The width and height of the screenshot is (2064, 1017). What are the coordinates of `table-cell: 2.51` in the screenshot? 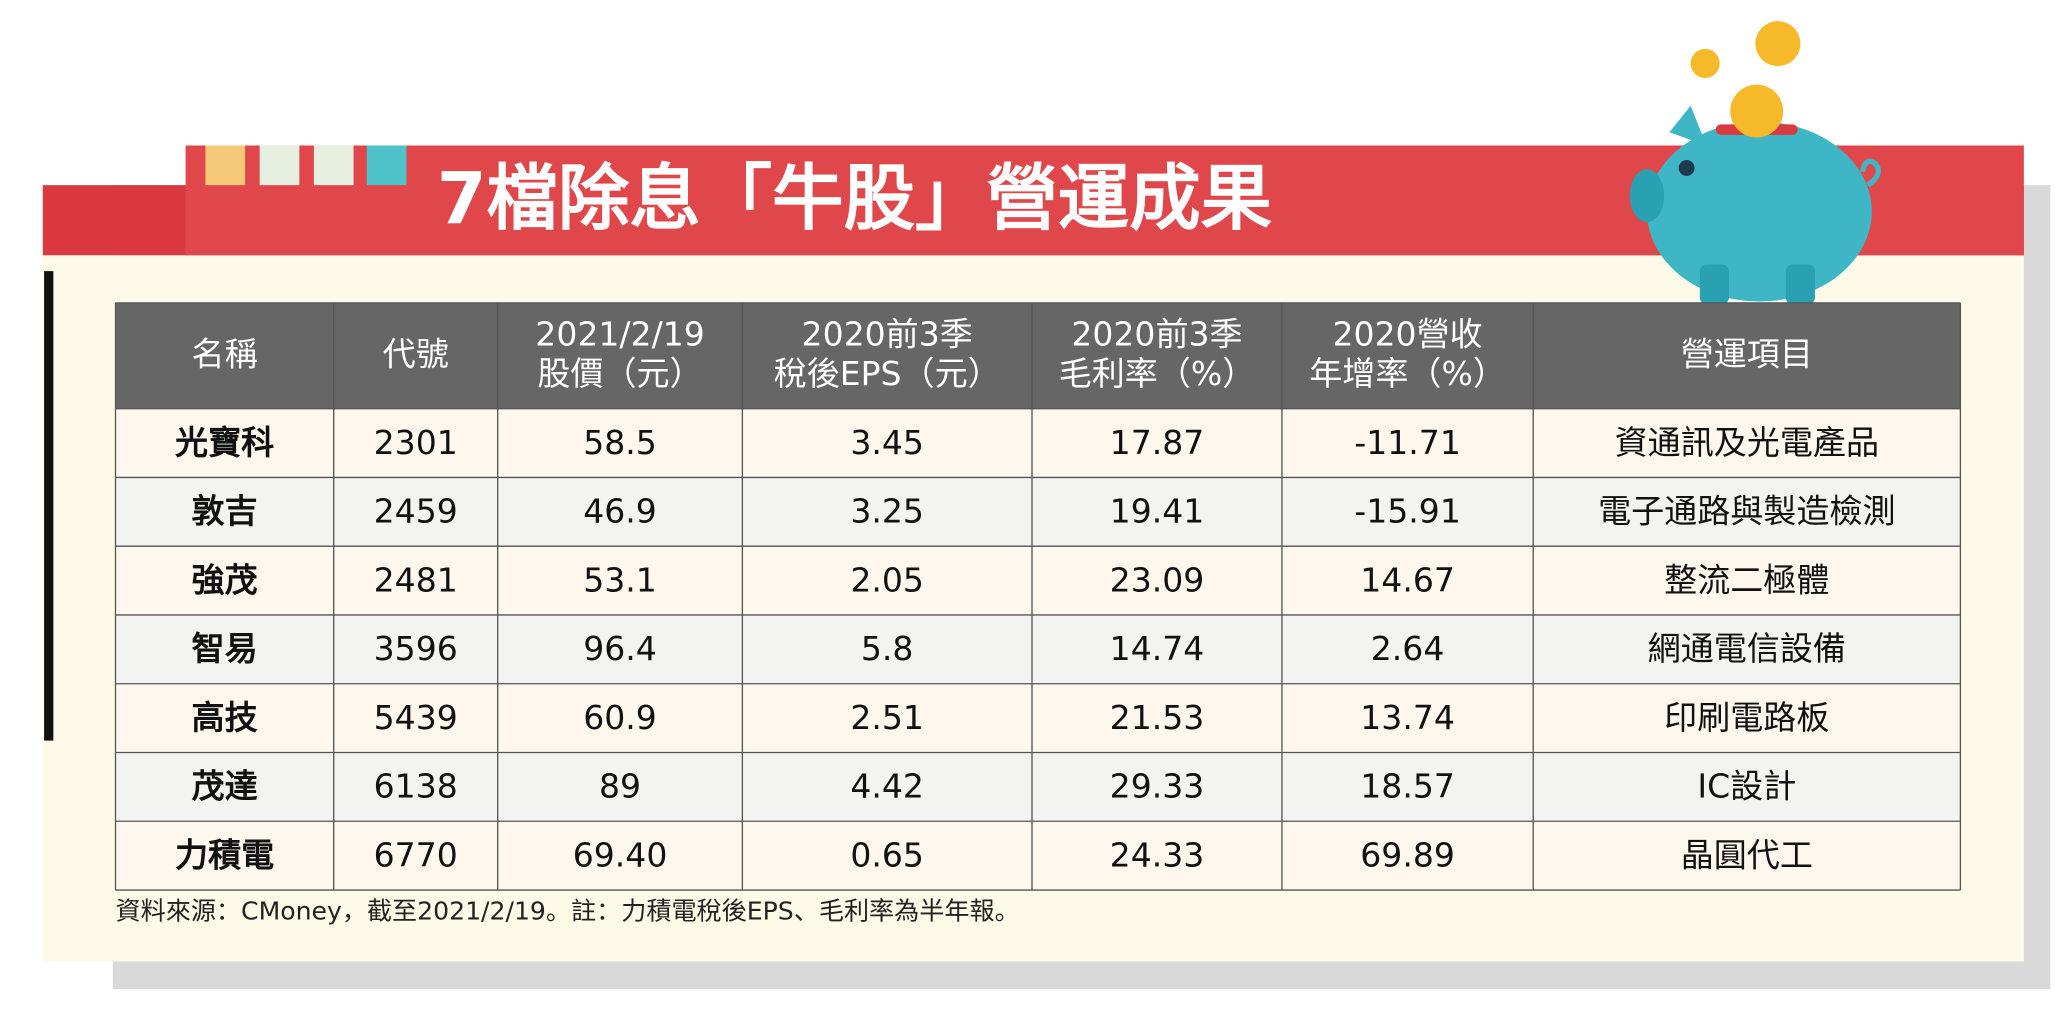 It's located at (887, 717).